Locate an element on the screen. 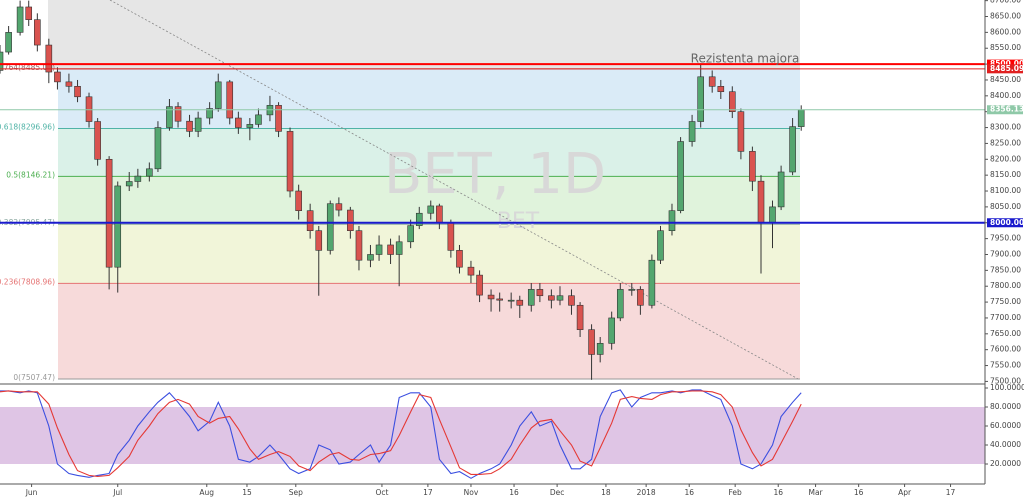 This screenshot has width=1024, height=499. x-tick-label: Feb is located at coordinates (736, 492).